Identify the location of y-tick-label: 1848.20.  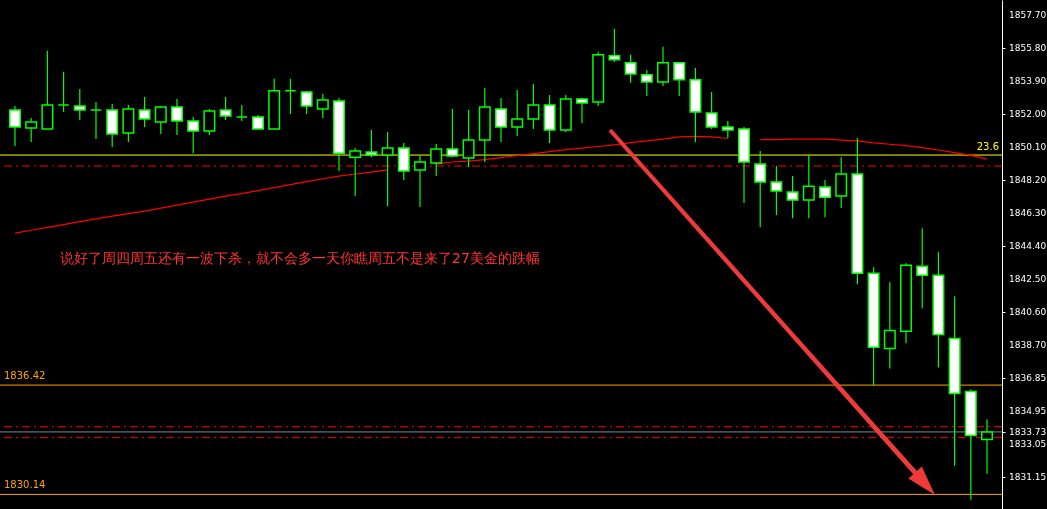
(1028, 180).